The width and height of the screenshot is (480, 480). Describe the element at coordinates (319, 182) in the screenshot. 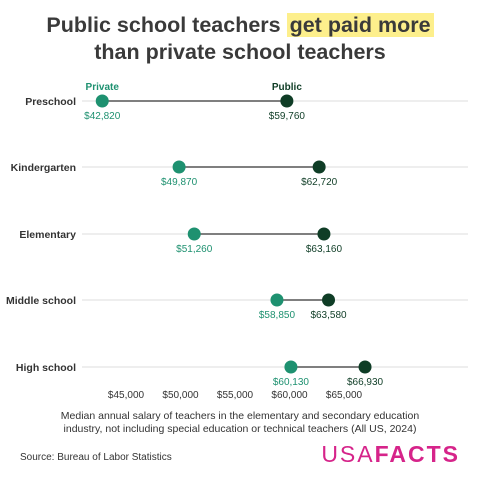

I see `public-value-label: $62,720` at that location.